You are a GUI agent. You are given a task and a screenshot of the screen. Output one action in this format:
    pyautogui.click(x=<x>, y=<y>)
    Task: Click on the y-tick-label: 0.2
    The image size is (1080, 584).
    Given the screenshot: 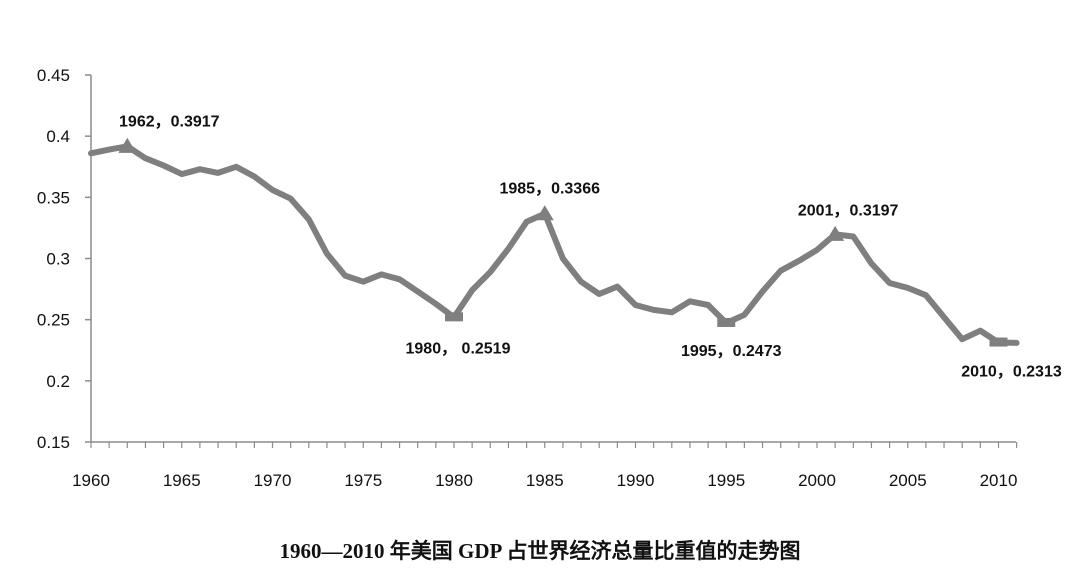 What is the action you would take?
    pyautogui.click(x=58, y=381)
    